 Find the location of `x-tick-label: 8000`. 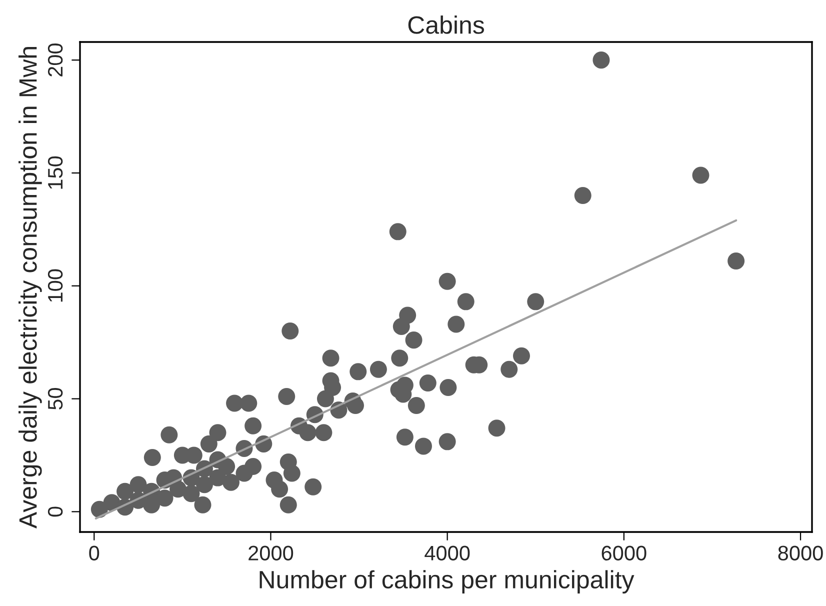

x-tick-label: 8000 is located at coordinates (800, 553).